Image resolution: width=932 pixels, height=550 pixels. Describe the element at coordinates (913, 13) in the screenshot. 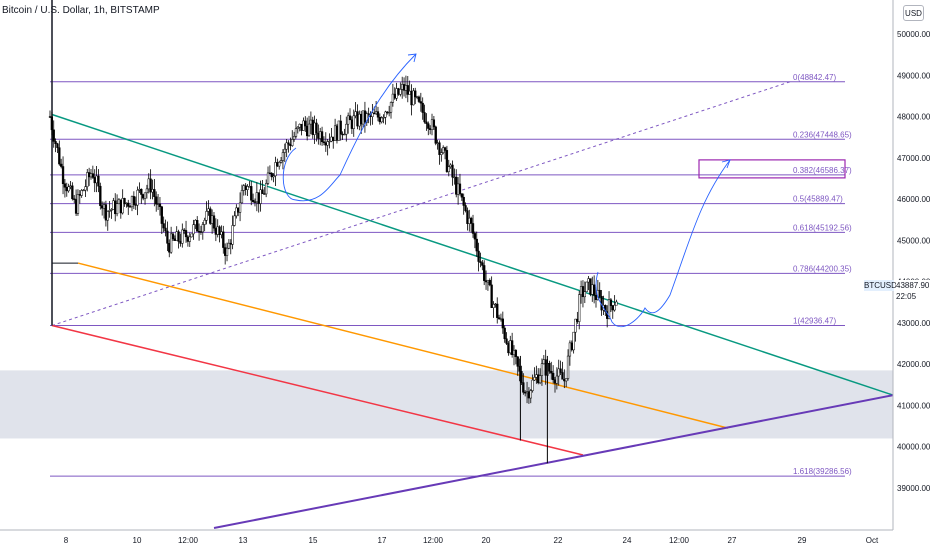

I see `currency-button: USD` at that location.